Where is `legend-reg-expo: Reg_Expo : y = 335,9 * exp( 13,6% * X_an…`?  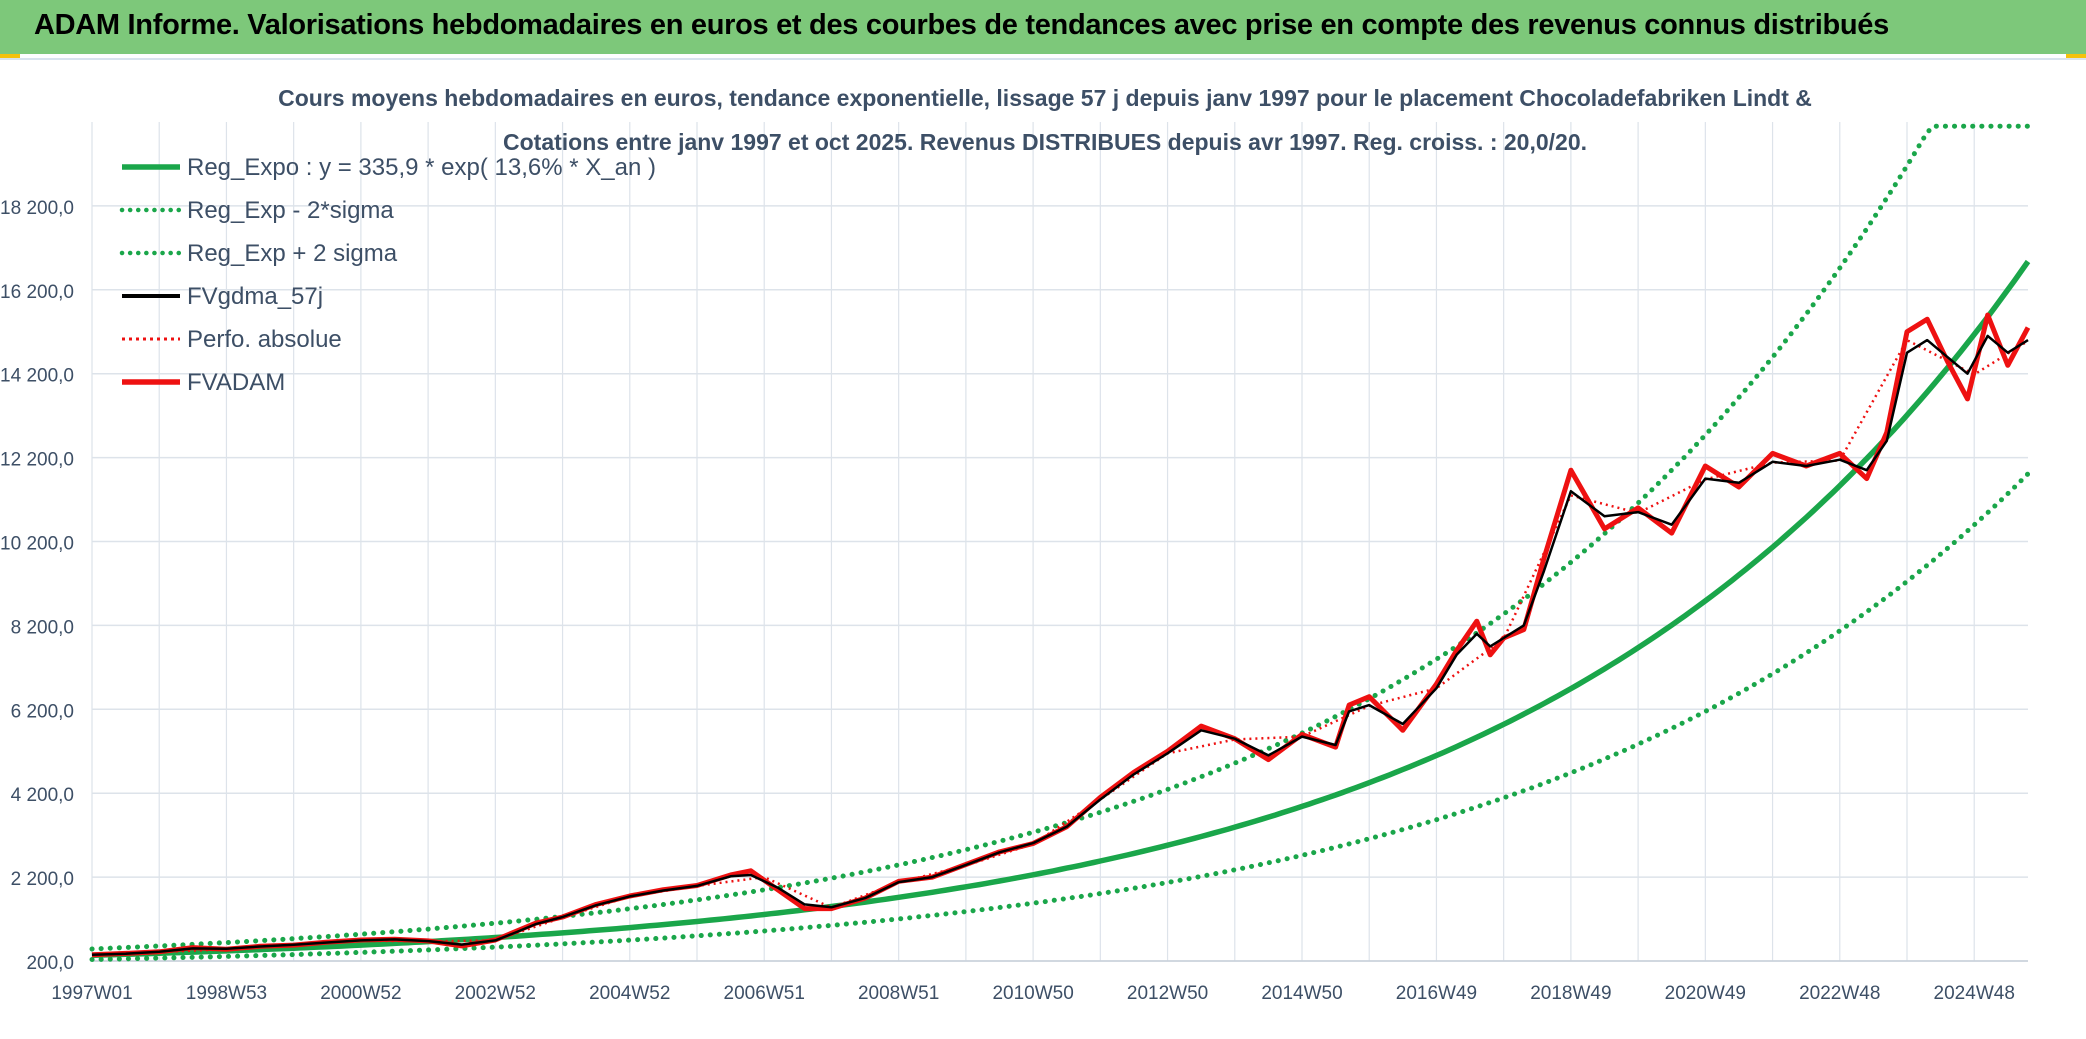
legend-reg-expo: Reg_Expo : y = 335,9 * exp( 13,6% * X_an… is located at coordinates (389, 167).